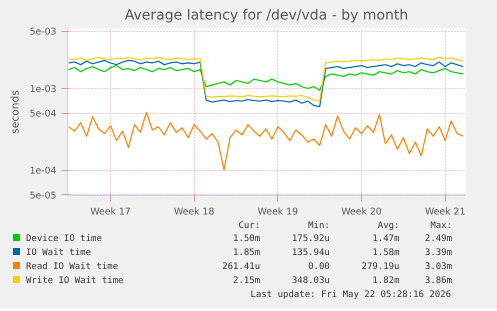 This screenshot has width=497, height=311. What do you see at coordinates (310, 239) in the screenshot?
I see `text: 175.92u` at bounding box center [310, 239].